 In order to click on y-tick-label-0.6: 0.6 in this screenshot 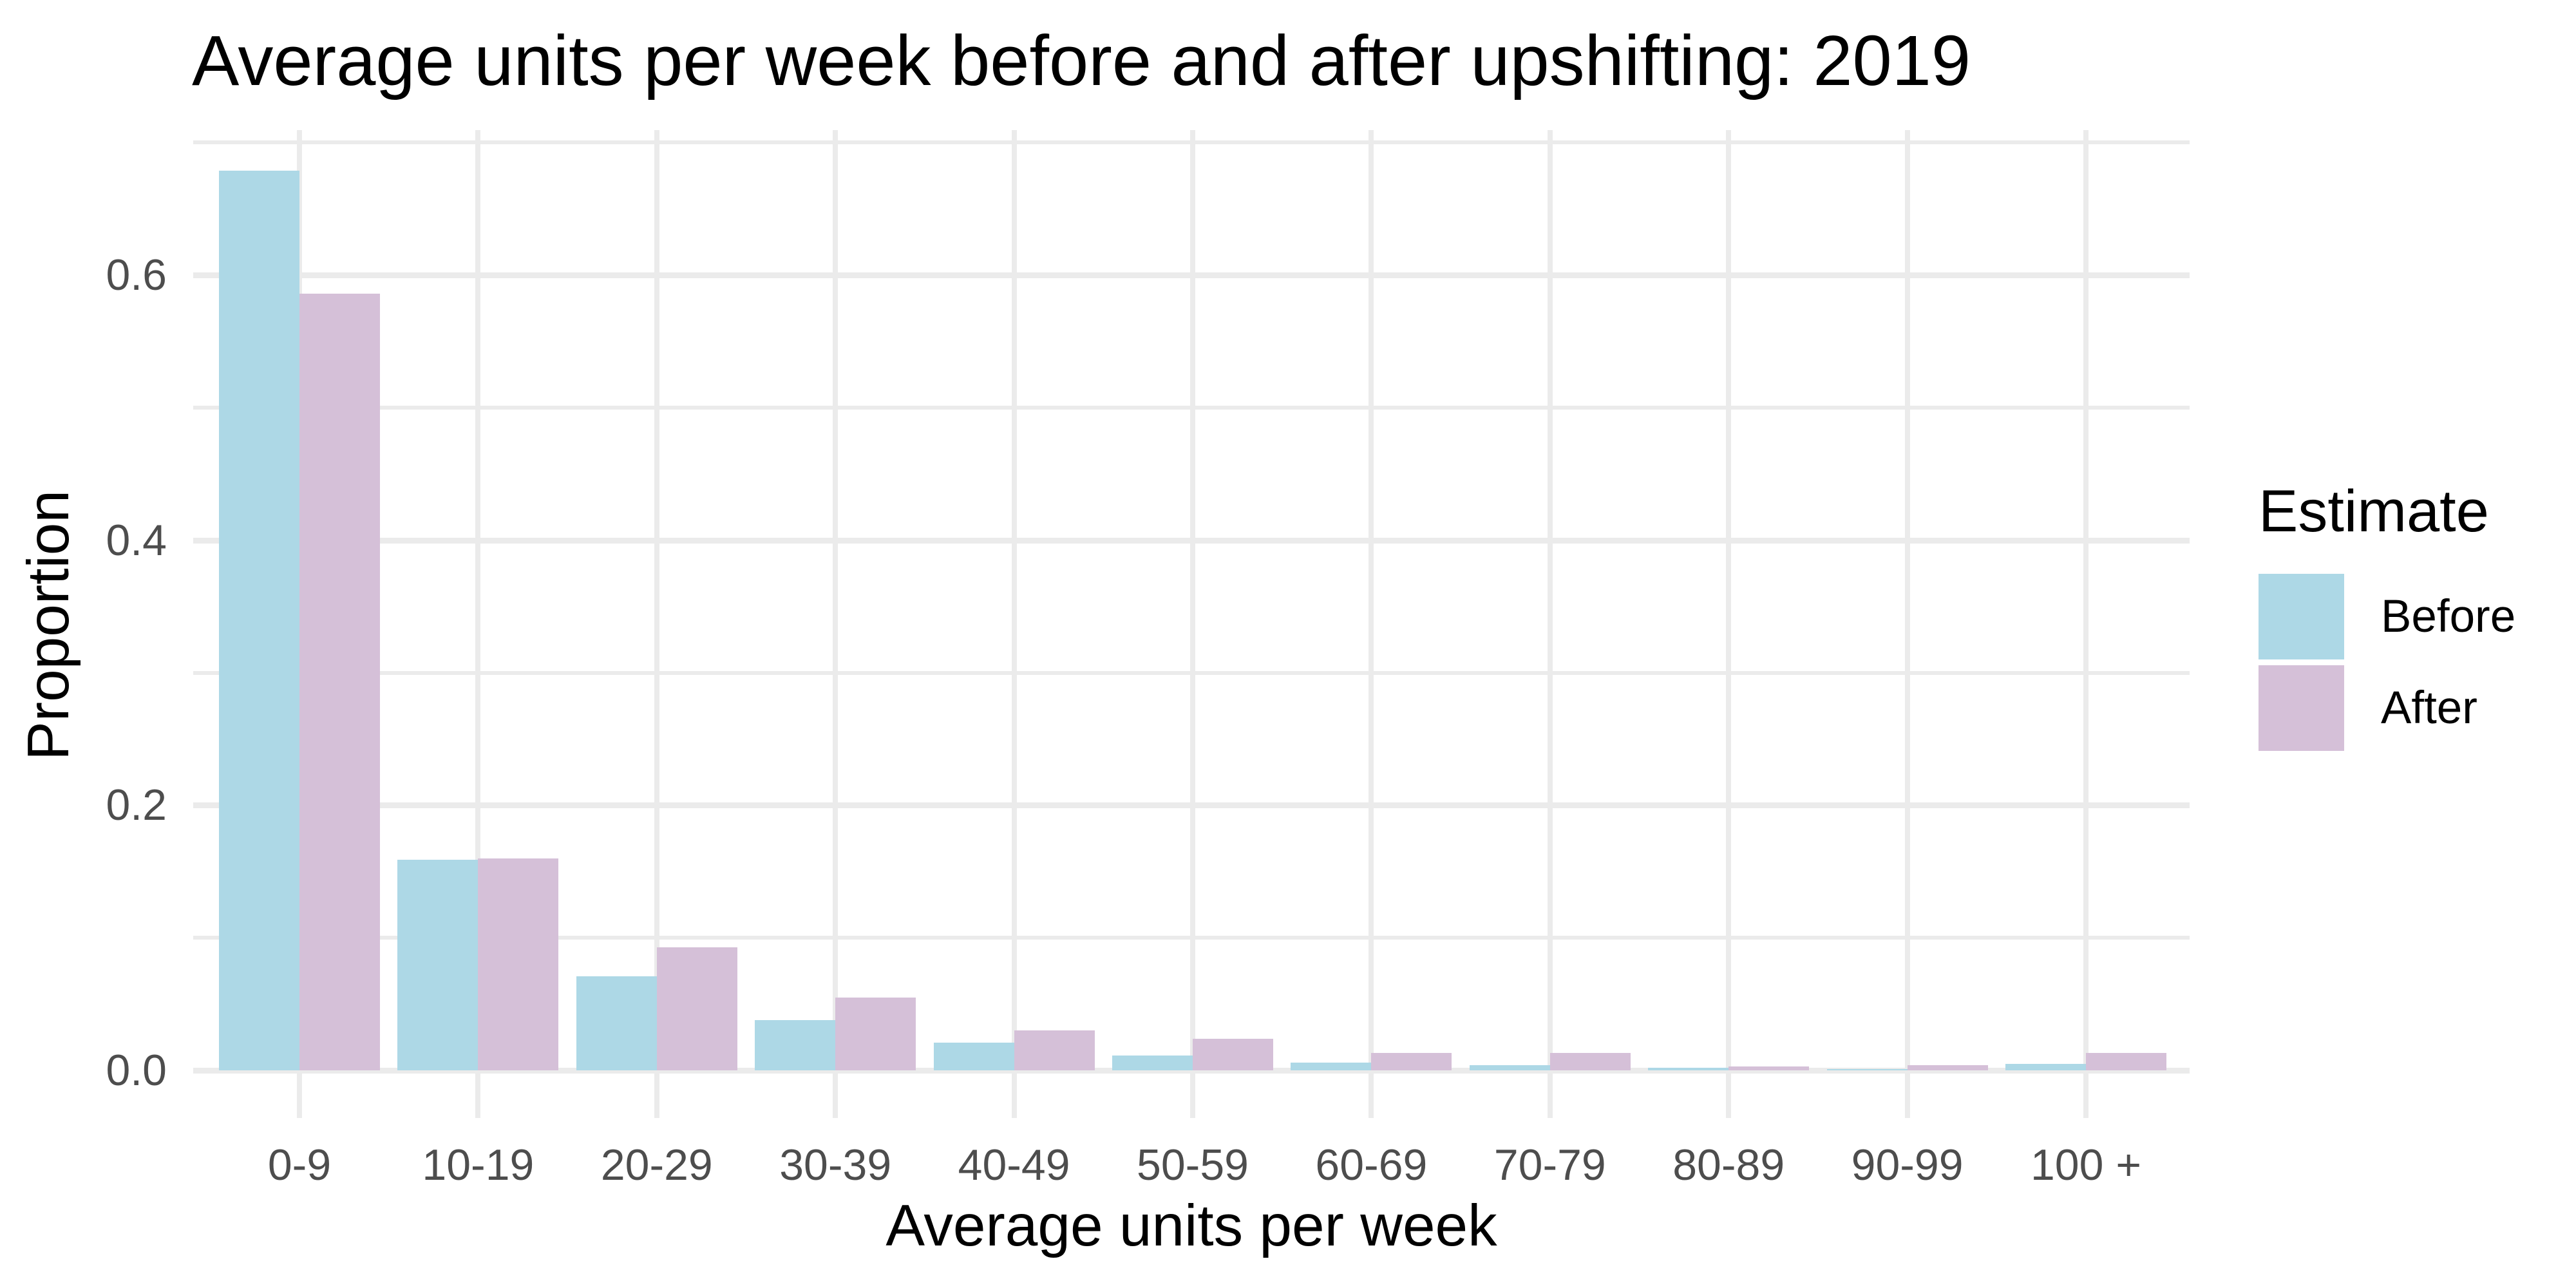, I will do `click(136, 275)`.